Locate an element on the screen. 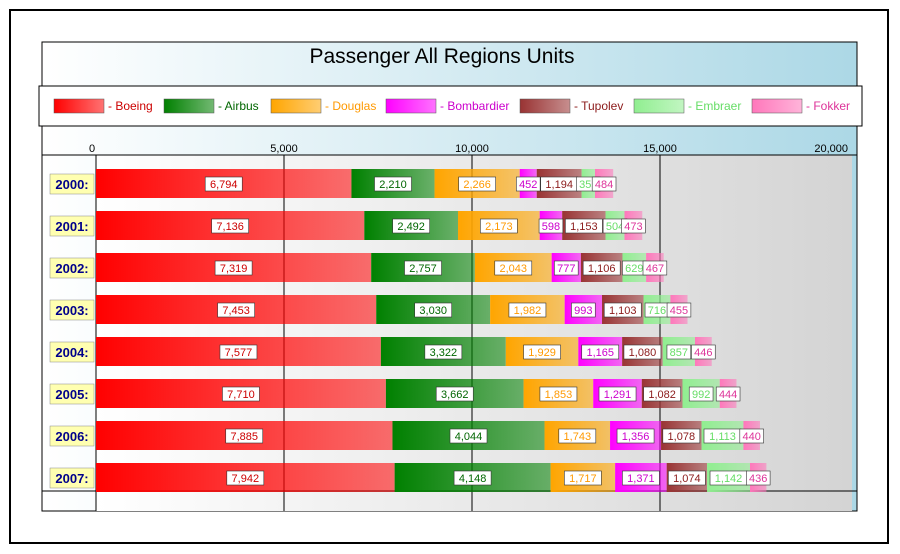  data-label: 2,266 is located at coordinates (477, 185).